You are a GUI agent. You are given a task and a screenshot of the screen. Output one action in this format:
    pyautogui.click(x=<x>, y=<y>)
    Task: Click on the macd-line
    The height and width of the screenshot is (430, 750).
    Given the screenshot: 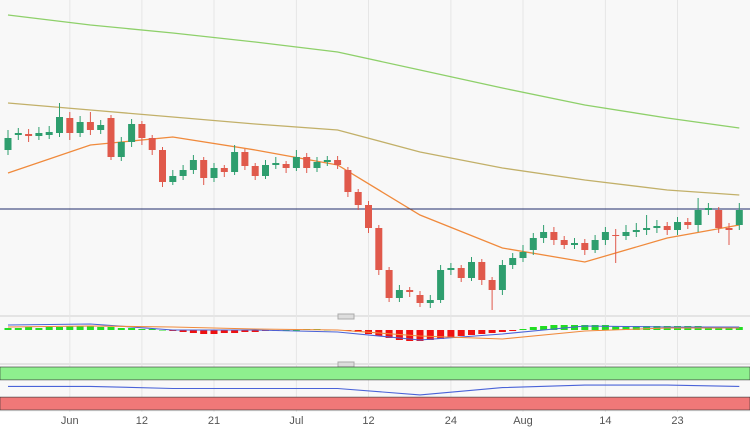 What is the action you would take?
    pyautogui.click(x=373, y=332)
    